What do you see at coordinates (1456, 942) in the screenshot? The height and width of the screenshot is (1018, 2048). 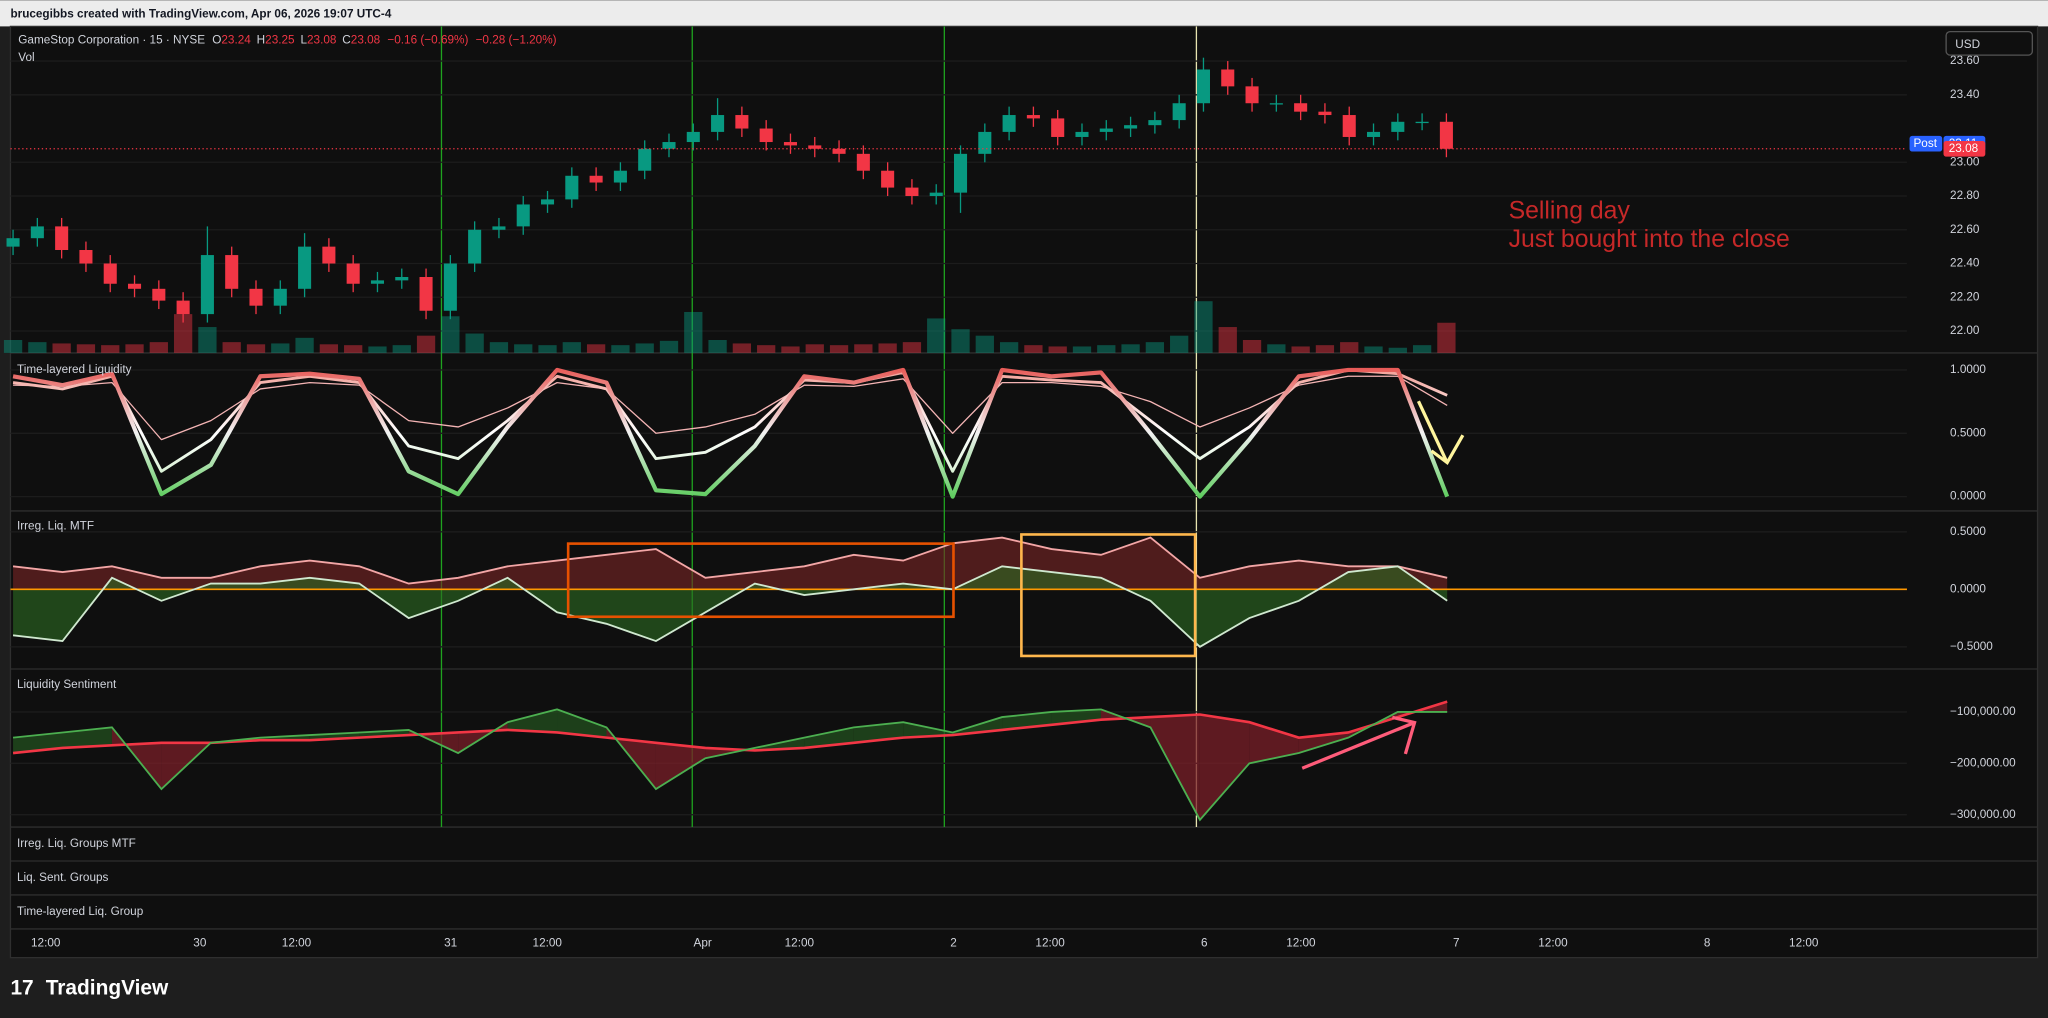 I see `x-tick-label: 7` at bounding box center [1456, 942].